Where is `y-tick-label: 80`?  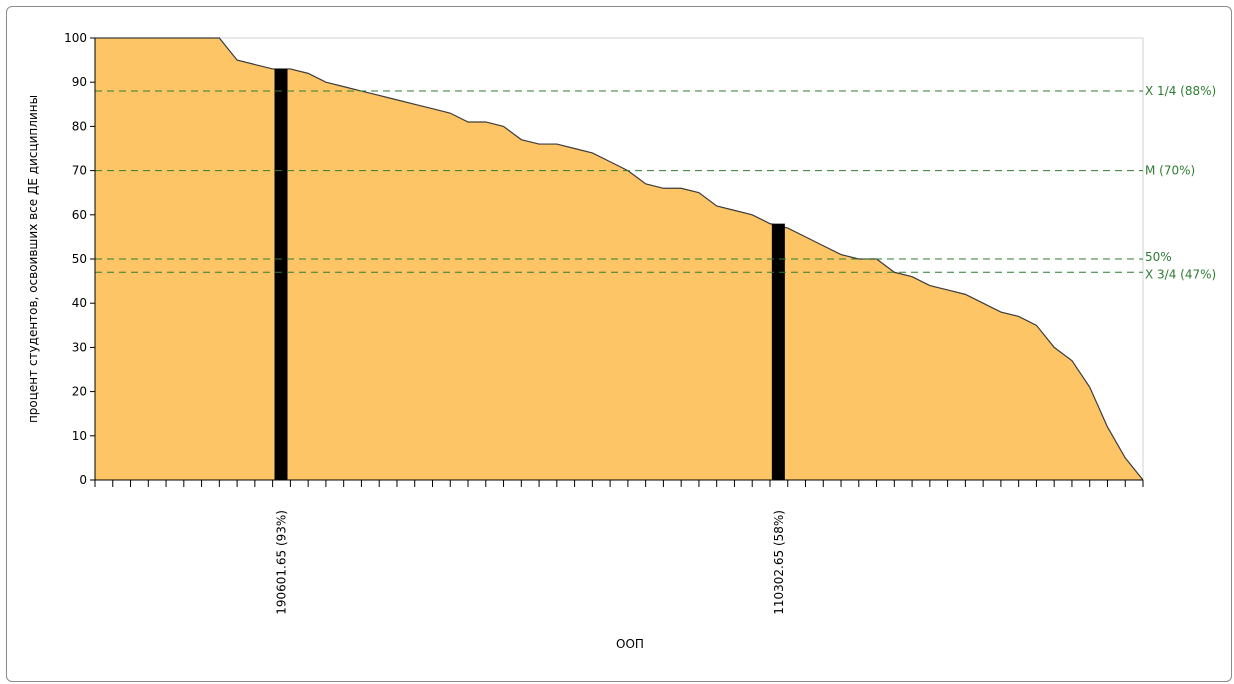 y-tick-label: 80 is located at coordinates (79, 126).